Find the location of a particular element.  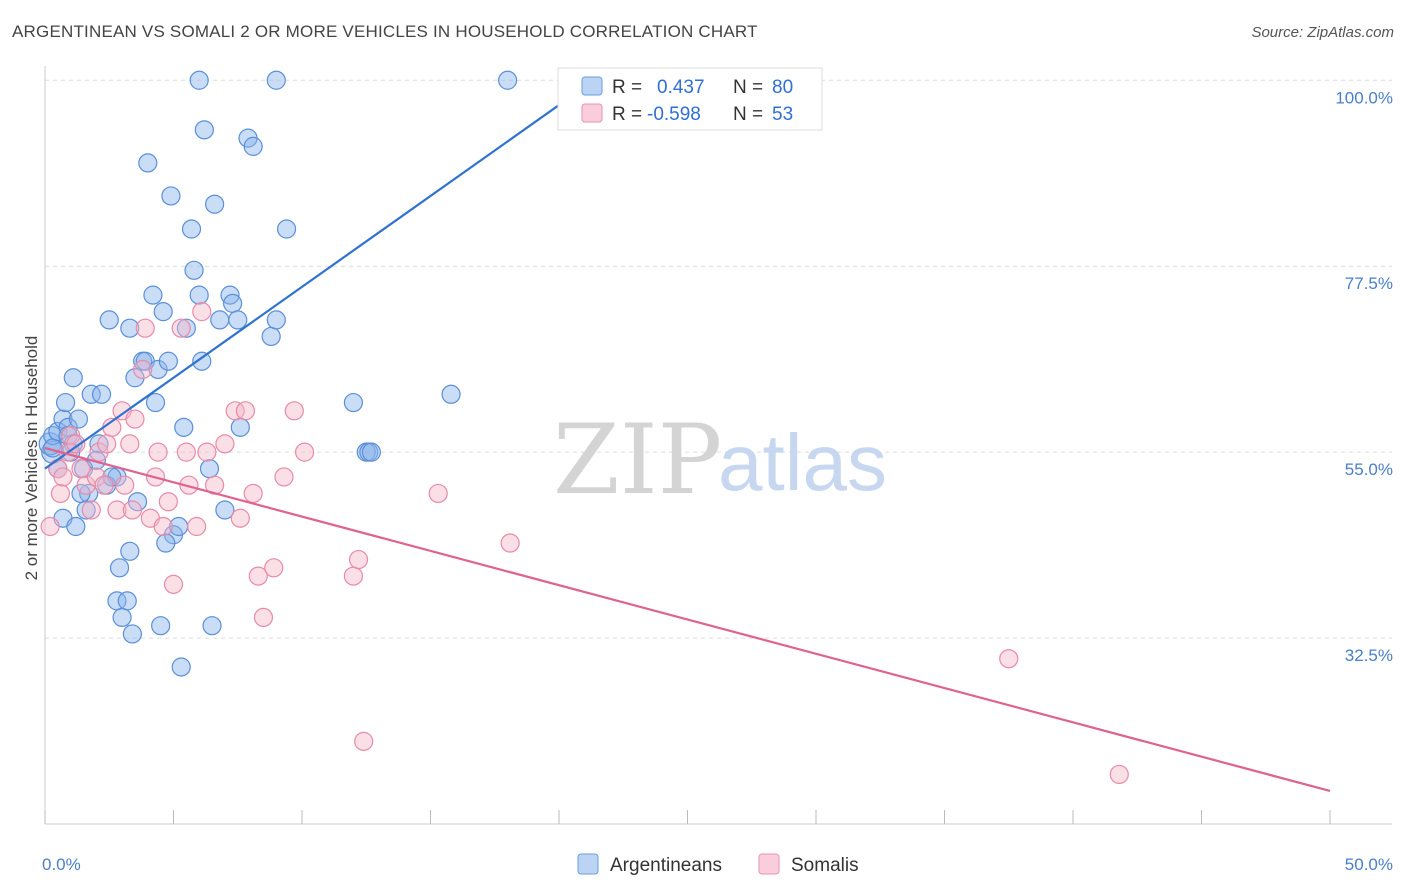

watermark-zip: ZIP is located at coordinates (637, 460).